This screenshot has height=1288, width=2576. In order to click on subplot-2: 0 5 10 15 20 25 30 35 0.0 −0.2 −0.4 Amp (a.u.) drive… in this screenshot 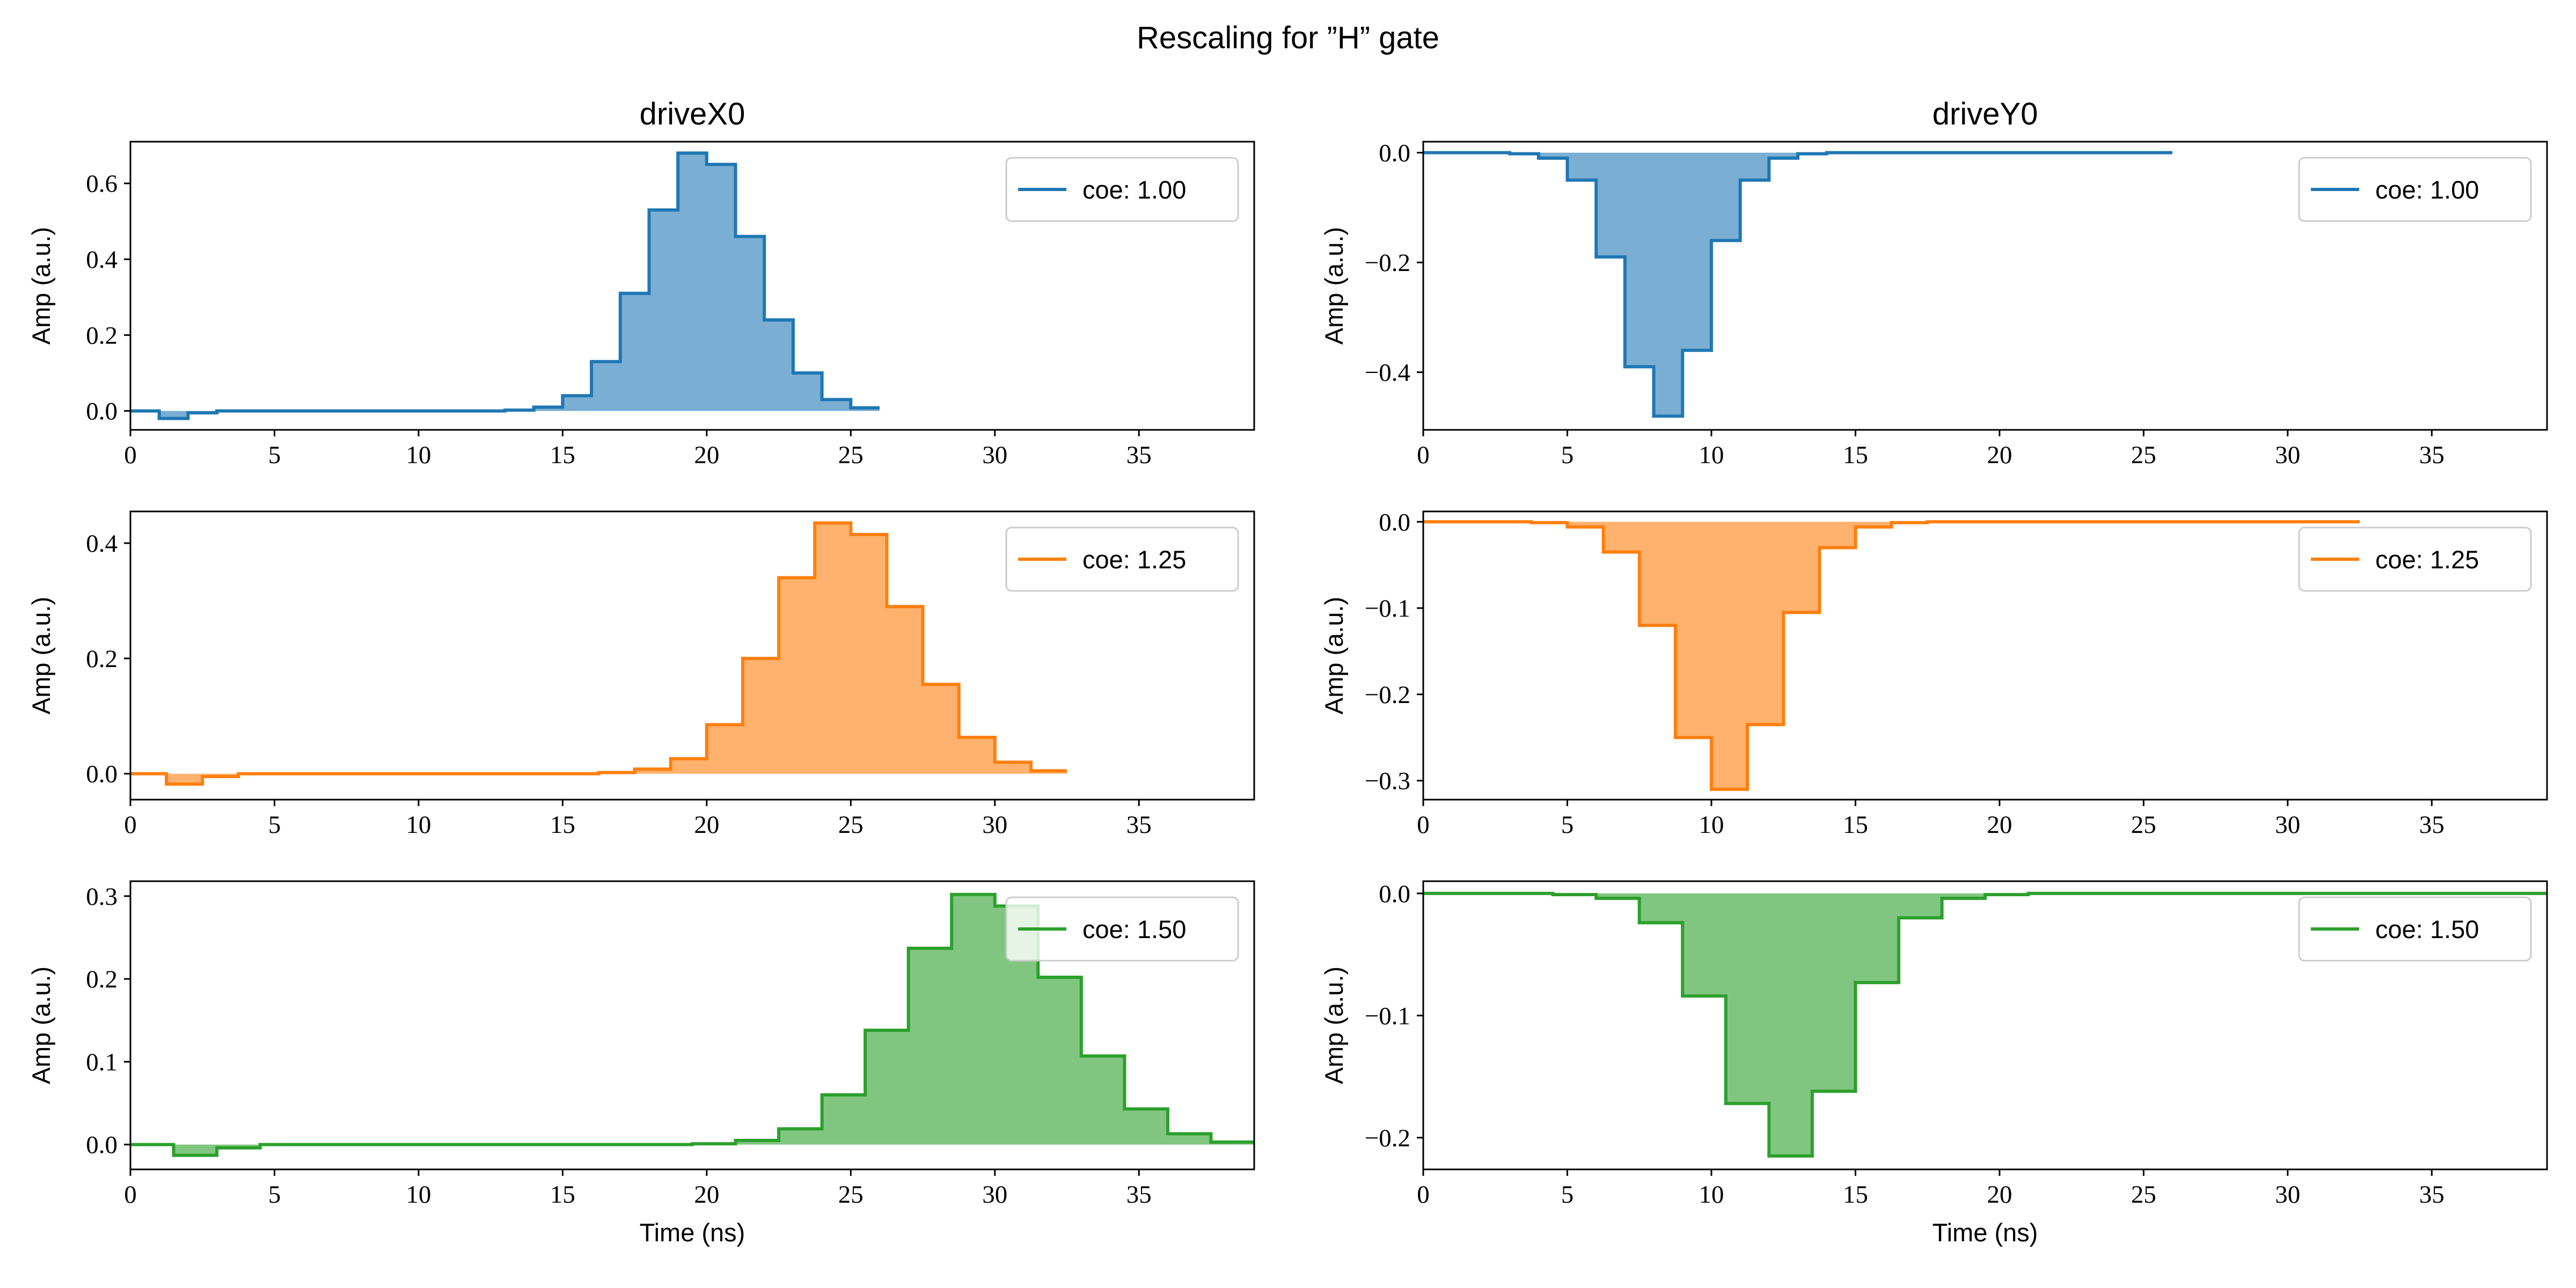, I will do `click(1934, 283)`.